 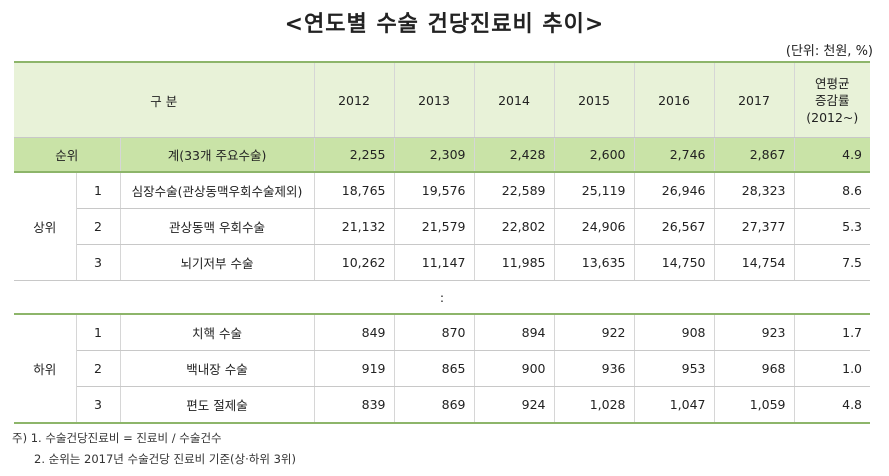 I want to click on value-cell: 900, so click(x=514, y=368).